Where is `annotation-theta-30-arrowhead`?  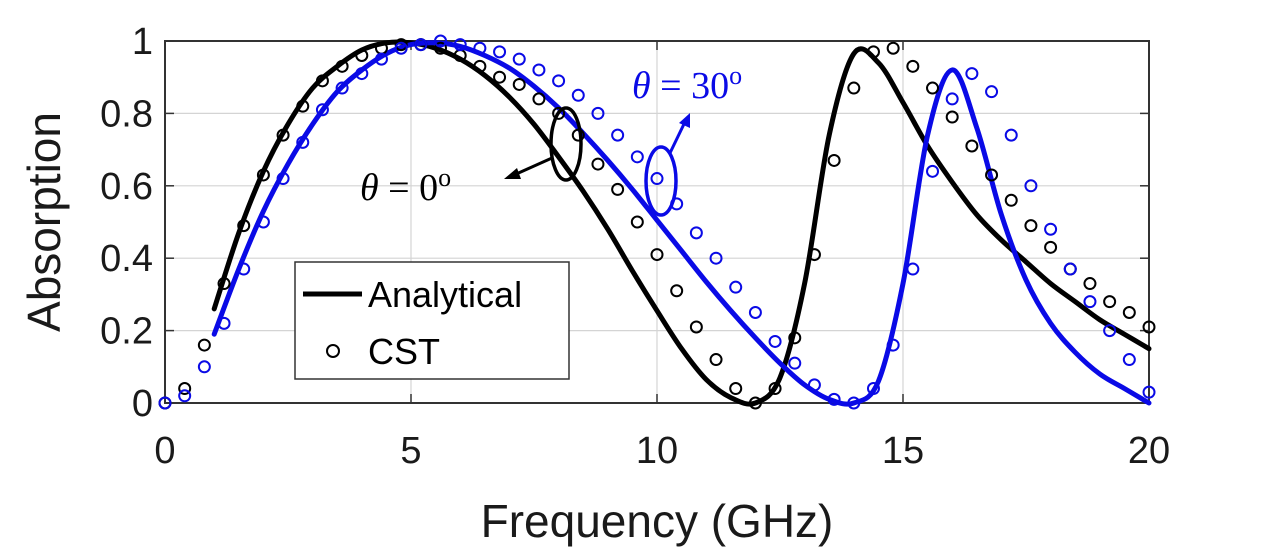 annotation-theta-30-arrowhead is located at coordinates (684, 120).